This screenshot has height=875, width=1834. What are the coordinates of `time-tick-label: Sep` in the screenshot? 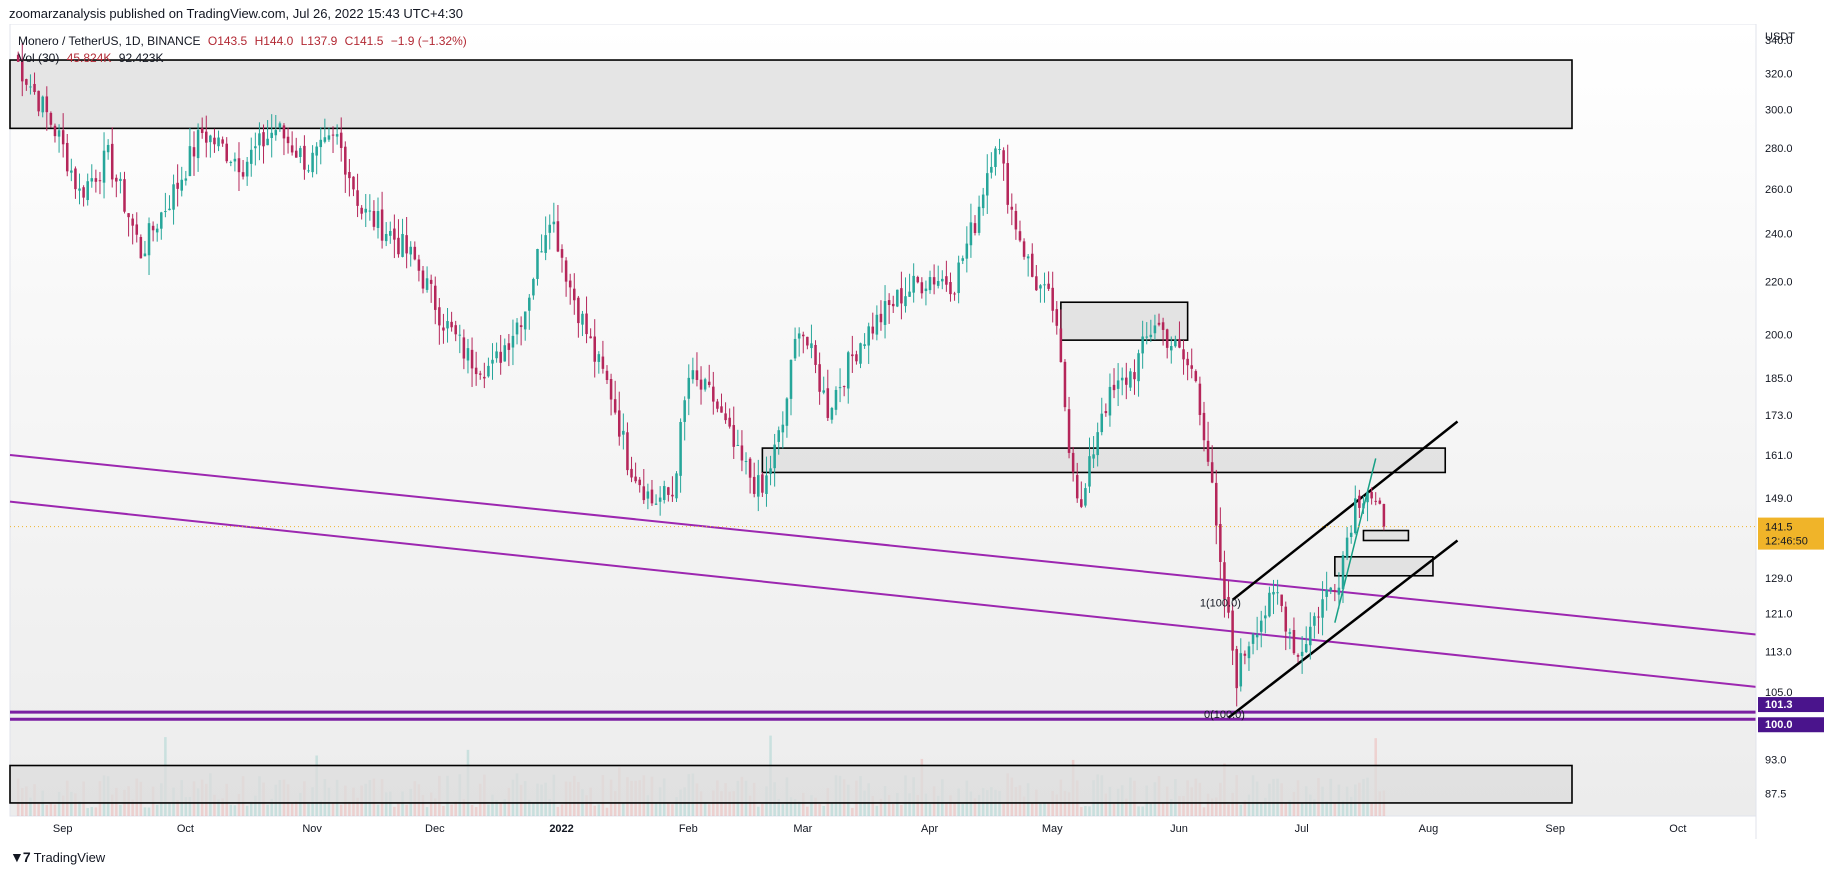 It's located at (1555, 829).